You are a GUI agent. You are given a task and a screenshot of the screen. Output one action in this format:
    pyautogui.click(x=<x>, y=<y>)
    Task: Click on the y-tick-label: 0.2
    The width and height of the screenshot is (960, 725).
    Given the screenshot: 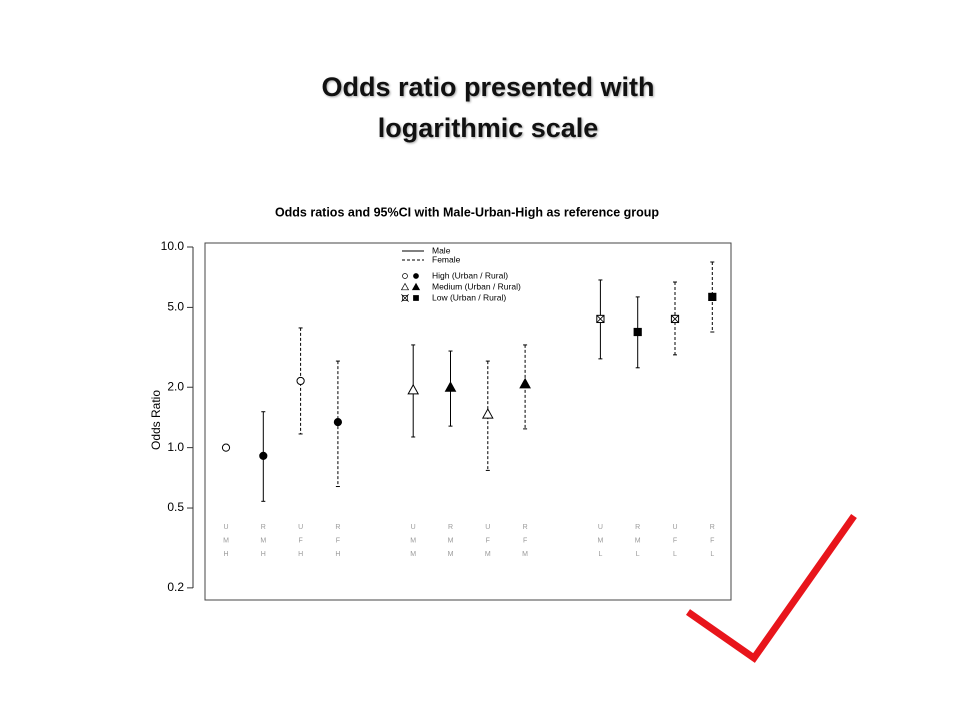 What is the action you would take?
    pyautogui.click(x=175, y=587)
    